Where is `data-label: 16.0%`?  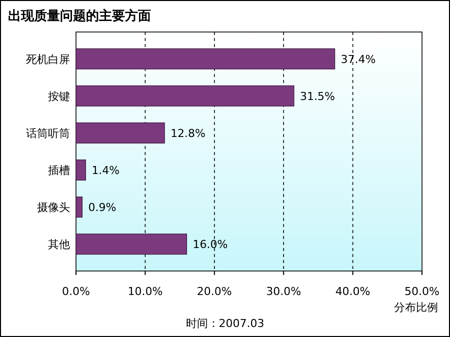
data-label: 16.0% is located at coordinates (210, 245).